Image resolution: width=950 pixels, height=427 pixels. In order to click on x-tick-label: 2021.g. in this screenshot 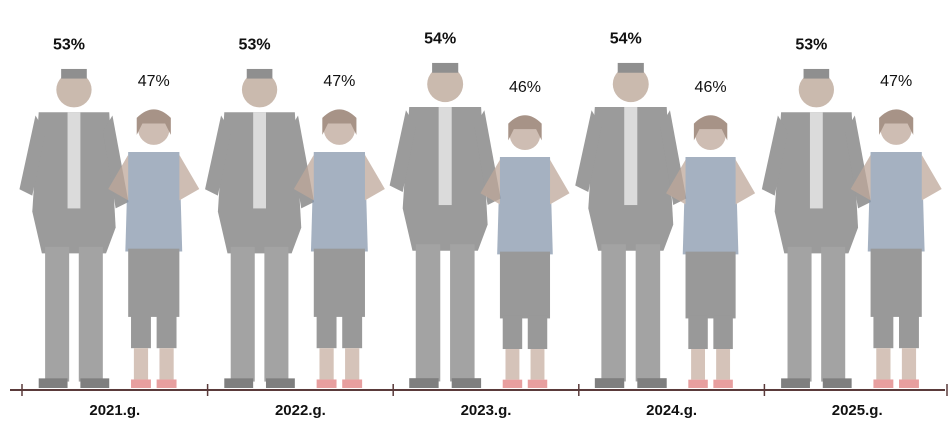, I will do `click(114, 410)`.